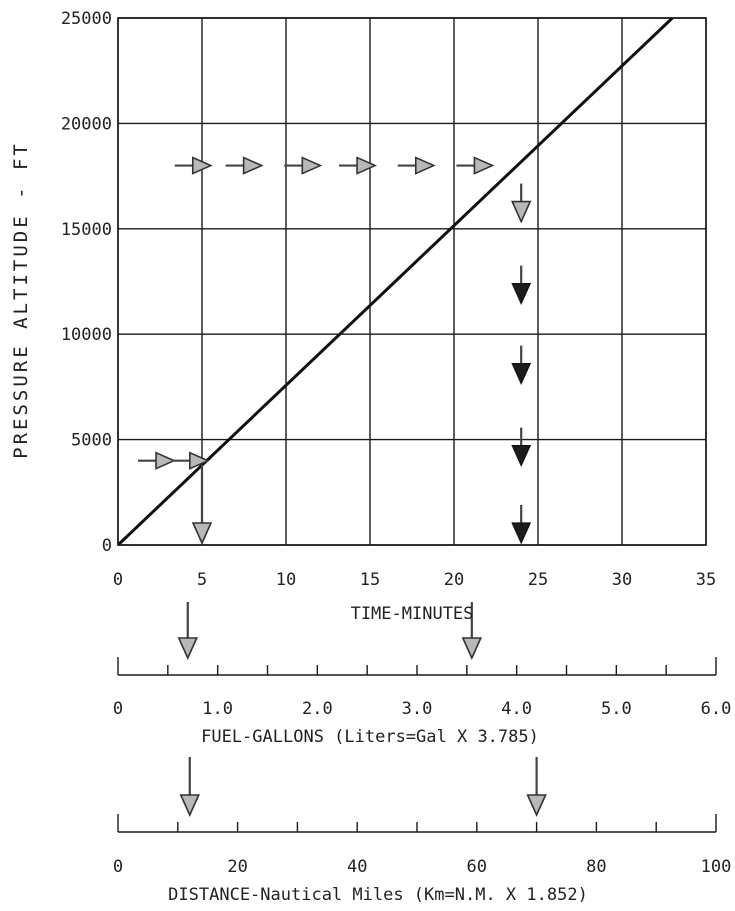 This screenshot has height=911, width=735. I want to click on x-tick-label: 20, so click(454, 580).